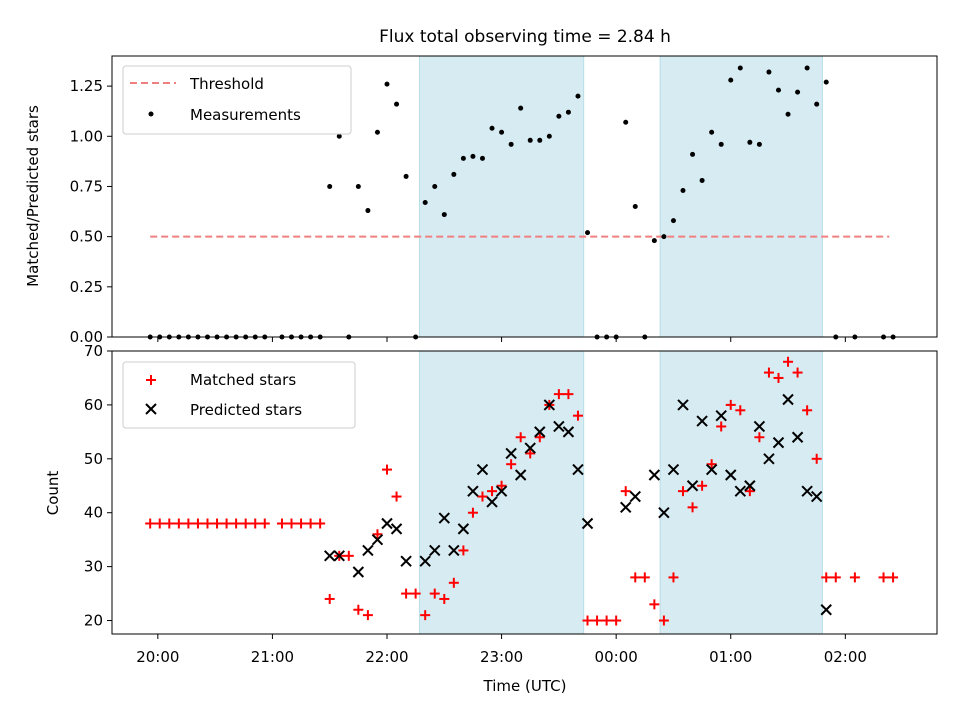 The height and width of the screenshot is (720, 960). What do you see at coordinates (237, 100) in the screenshot?
I see `ratio-legend-box` at bounding box center [237, 100].